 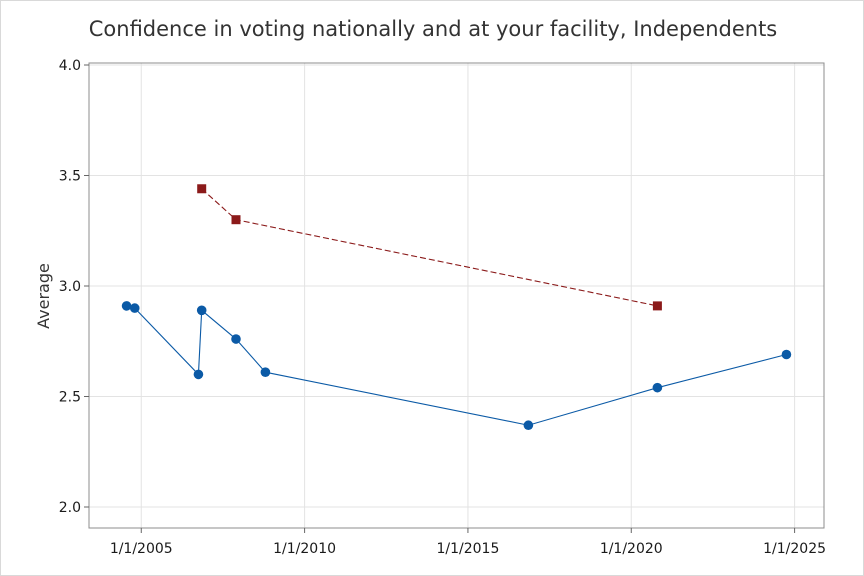 I want to click on x-tick-label: 1/1/2025, so click(x=794, y=549).